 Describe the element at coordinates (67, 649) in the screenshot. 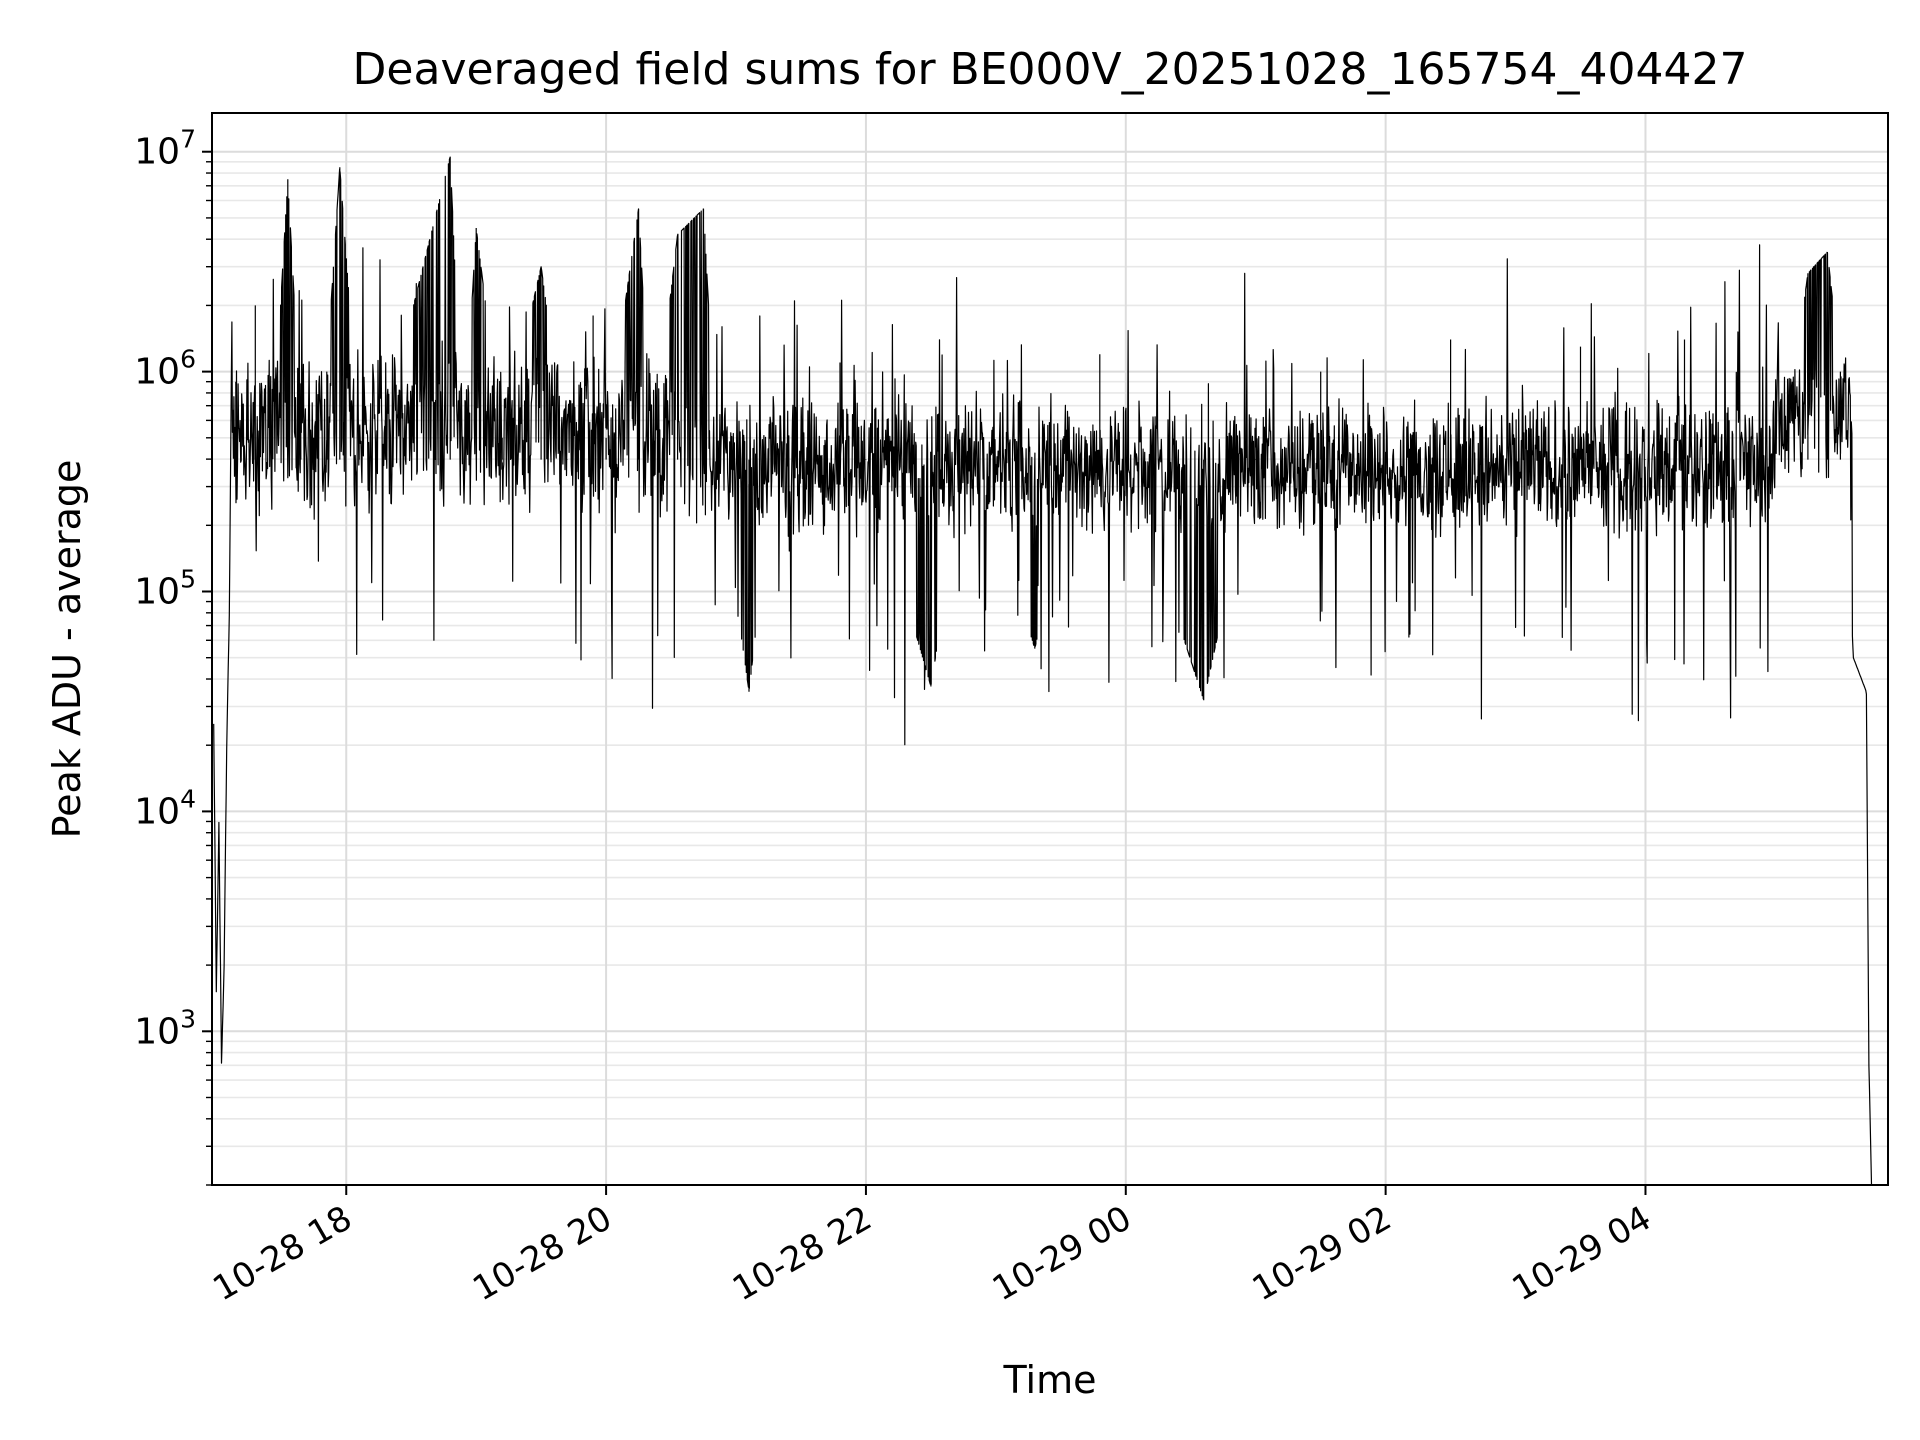

I see `y-axis-label: Peak ADU - average` at that location.